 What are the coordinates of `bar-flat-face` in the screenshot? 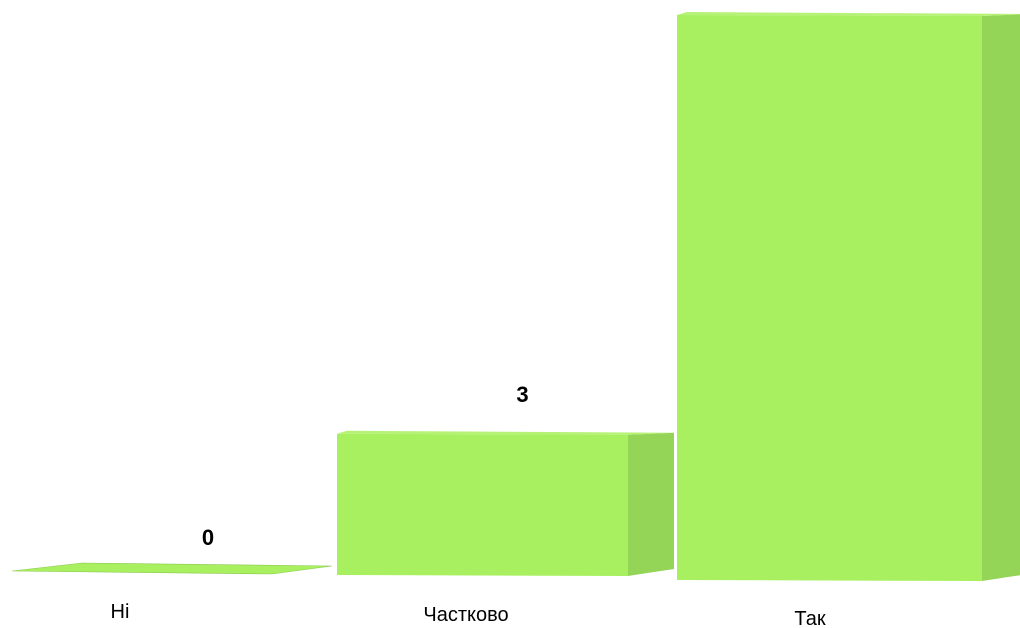 It's located at (172, 568).